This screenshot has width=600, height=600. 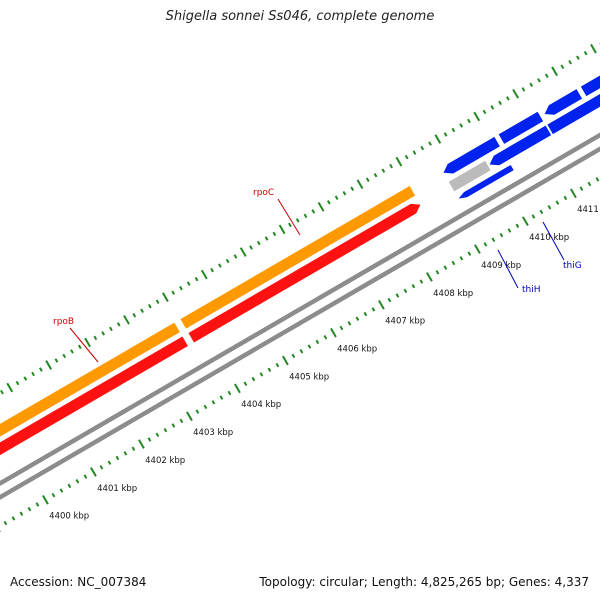 What do you see at coordinates (469, 176) in the screenshot?
I see `gene-gray-bar` at bounding box center [469, 176].